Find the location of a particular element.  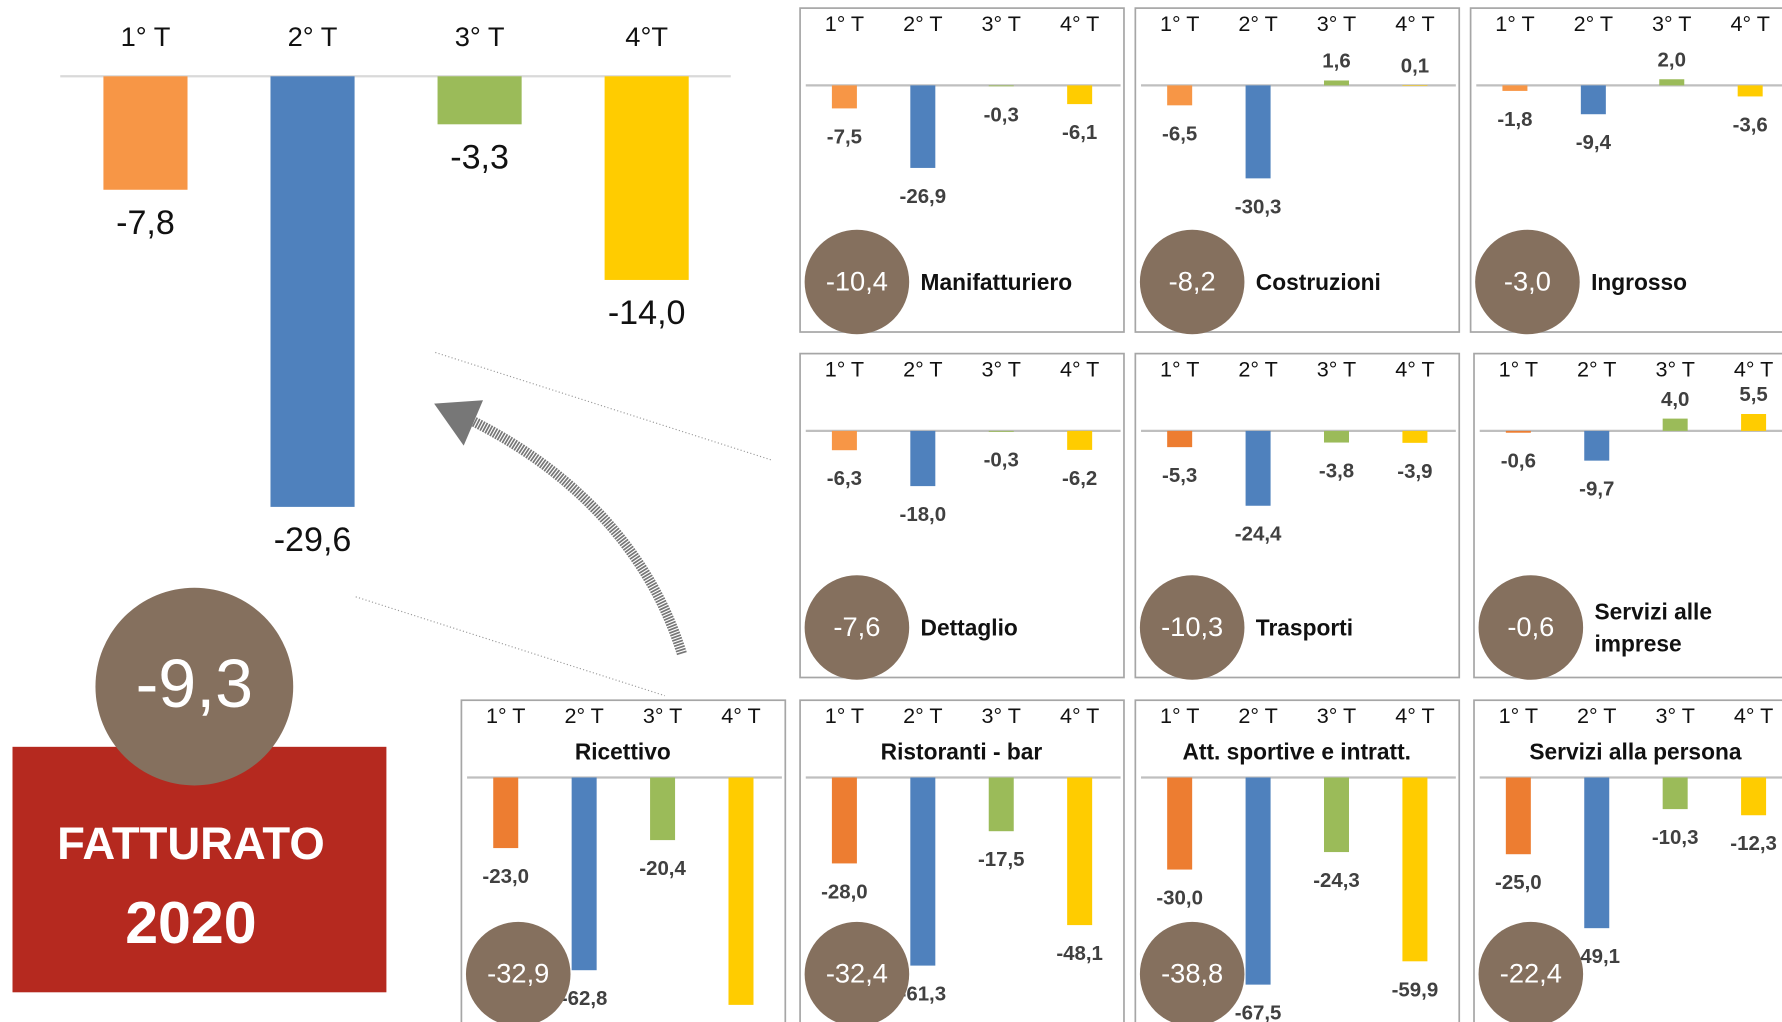

panel-title-box: Costruzioni is located at coordinates (1350, 282).